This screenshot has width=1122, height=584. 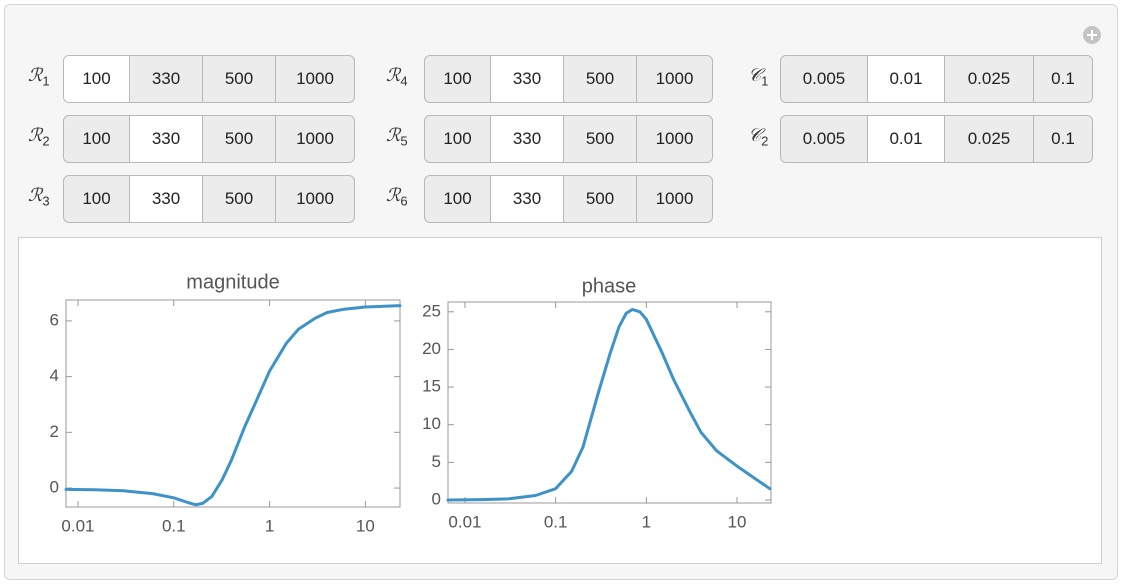 What do you see at coordinates (54, 431) in the screenshot?
I see `y-tick-label: 2` at bounding box center [54, 431].